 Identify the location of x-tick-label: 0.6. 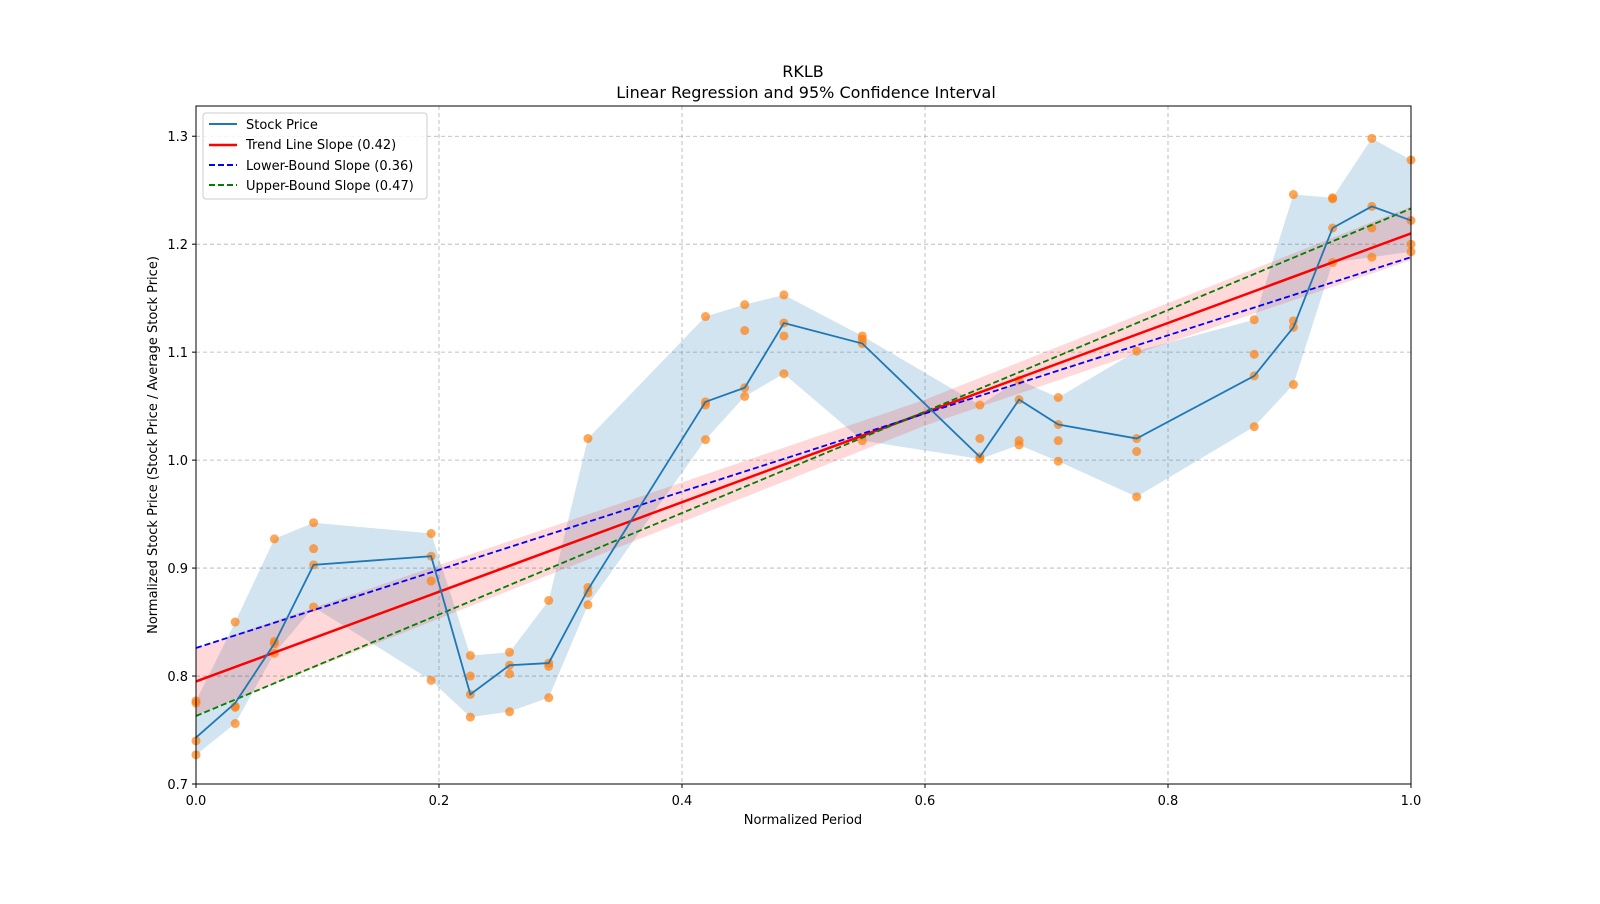
(925, 801).